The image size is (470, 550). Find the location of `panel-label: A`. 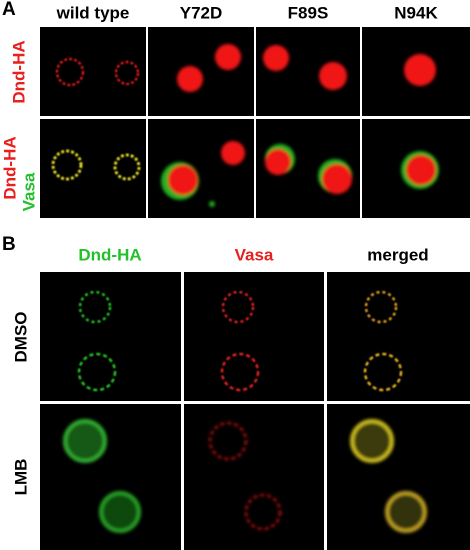

panel-label: A is located at coordinates (9, 10).